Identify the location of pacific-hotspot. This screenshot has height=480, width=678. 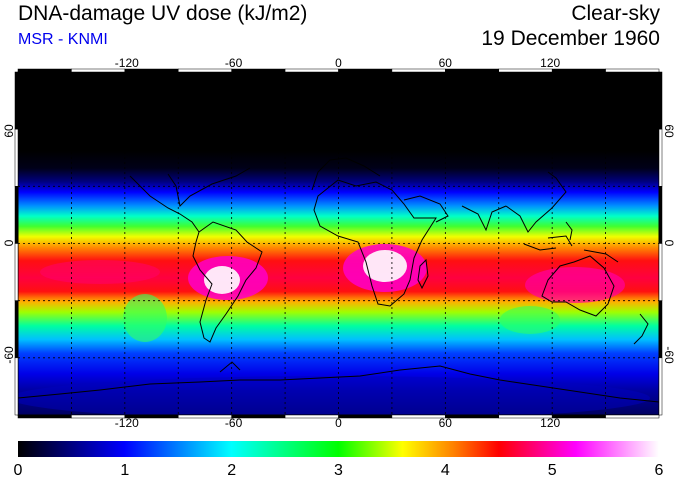
(100, 272).